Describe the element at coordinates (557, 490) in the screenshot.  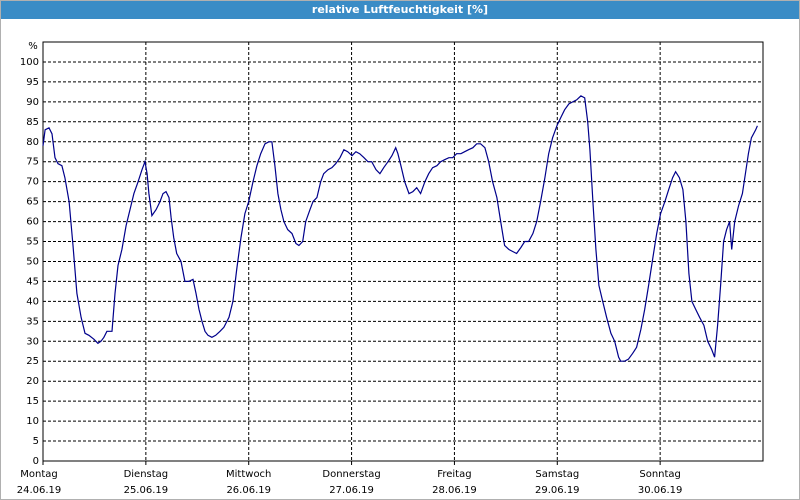
I see `x-tick-date: 29.06.19` at that location.